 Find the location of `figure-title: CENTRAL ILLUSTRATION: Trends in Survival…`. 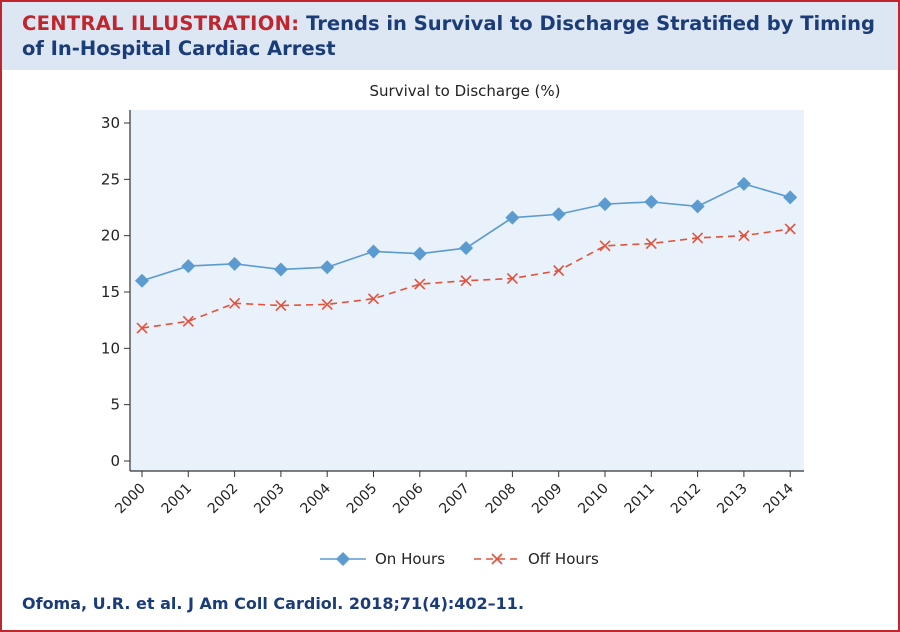

figure-title: CENTRAL ILLUSTRATION: Trends in Survival… is located at coordinates (452, 36).